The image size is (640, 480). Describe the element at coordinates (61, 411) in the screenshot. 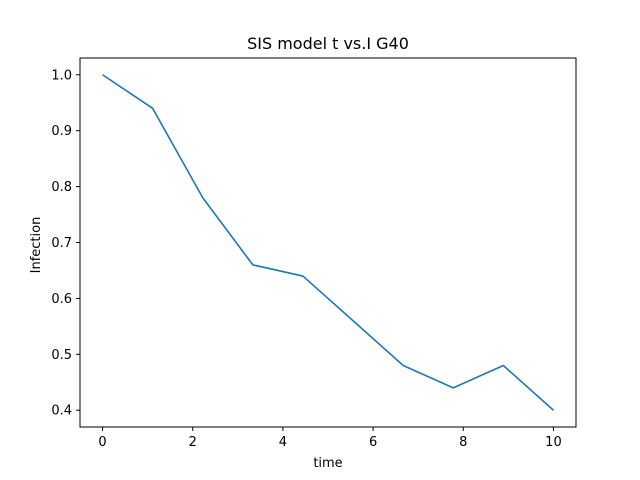

I see `y-tick-label: 0.4` at that location.